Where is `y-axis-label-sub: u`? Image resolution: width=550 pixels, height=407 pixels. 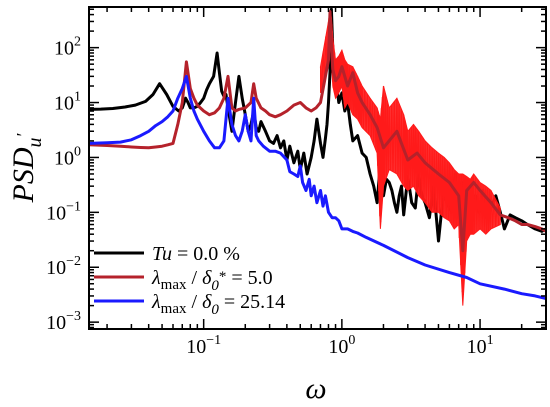
y-axis-label-sub: u is located at coordinates (35, 142).